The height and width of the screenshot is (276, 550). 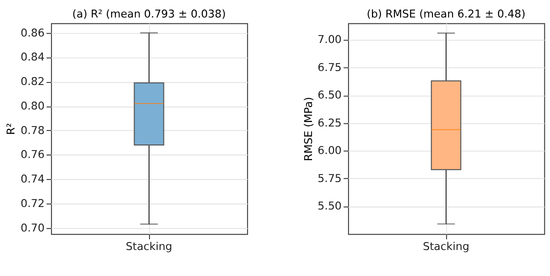 What do you see at coordinates (11, 129) in the screenshot?
I see `y-axis-title: R²` at bounding box center [11, 129].